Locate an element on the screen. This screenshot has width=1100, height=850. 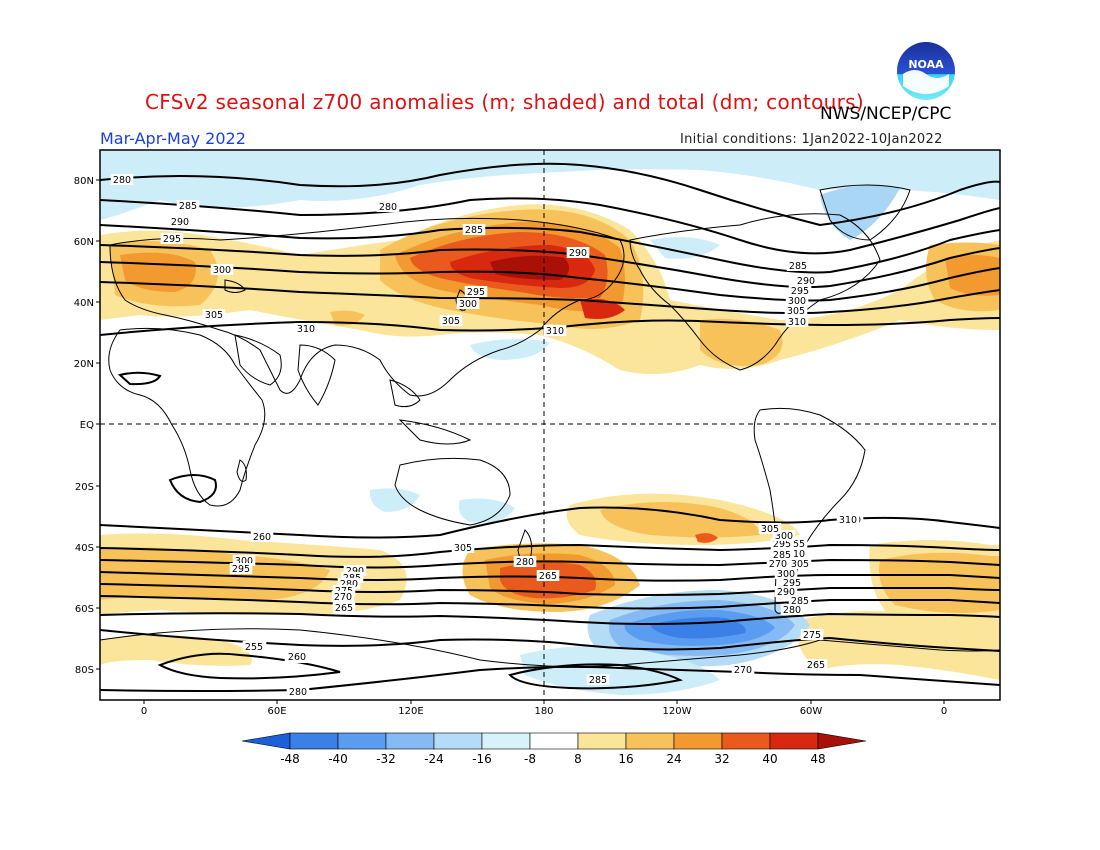
lon-label: 60E is located at coordinates (276, 711).